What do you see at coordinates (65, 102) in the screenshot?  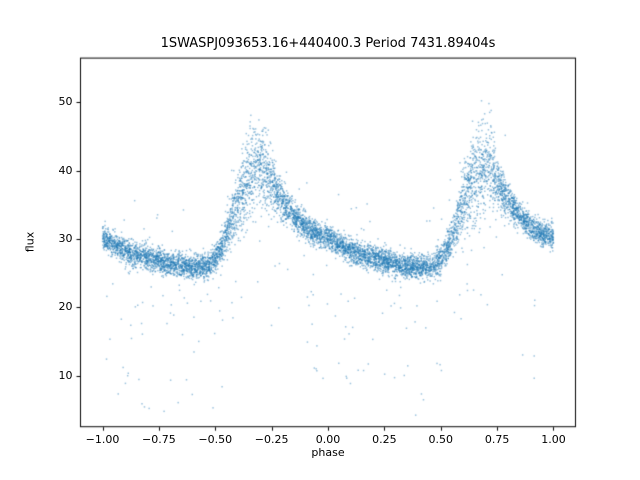 I see `y-tick-label: 50` at bounding box center [65, 102].